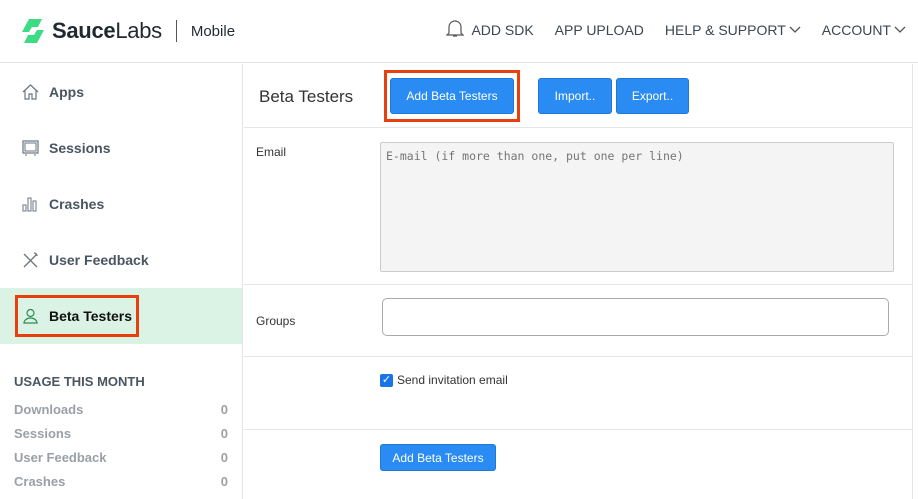 This screenshot has height=499, width=918. I want to click on sidebar-item-label: User Feedback, so click(99, 260).